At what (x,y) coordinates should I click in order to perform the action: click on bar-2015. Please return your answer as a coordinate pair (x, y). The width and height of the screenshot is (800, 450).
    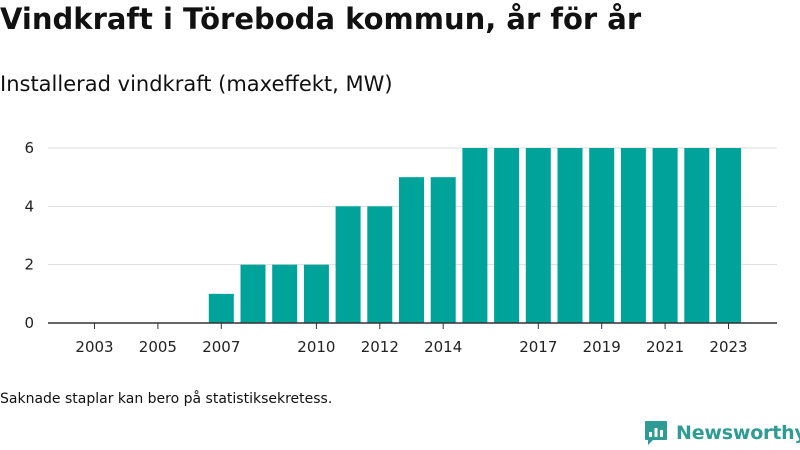
    Looking at the image, I should click on (475, 235).